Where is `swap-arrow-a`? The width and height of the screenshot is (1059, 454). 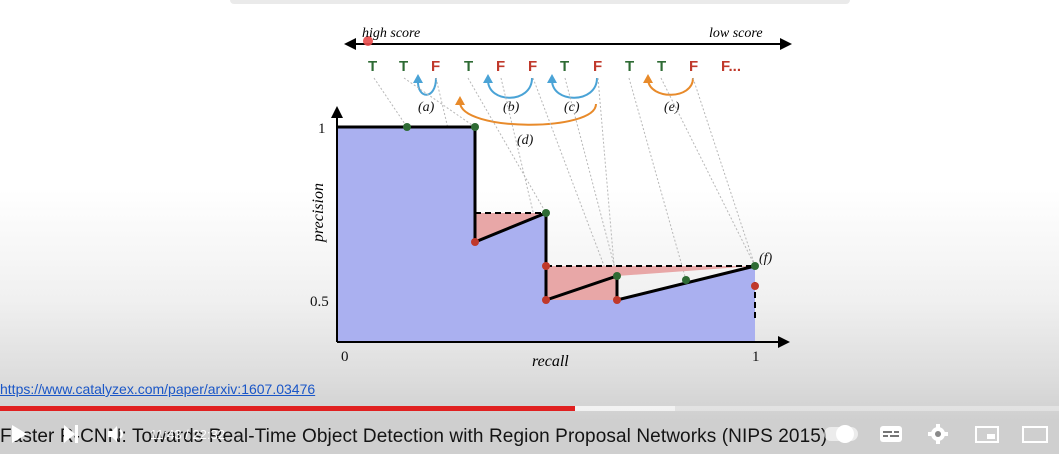 swap-arrow-a is located at coordinates (426, 86).